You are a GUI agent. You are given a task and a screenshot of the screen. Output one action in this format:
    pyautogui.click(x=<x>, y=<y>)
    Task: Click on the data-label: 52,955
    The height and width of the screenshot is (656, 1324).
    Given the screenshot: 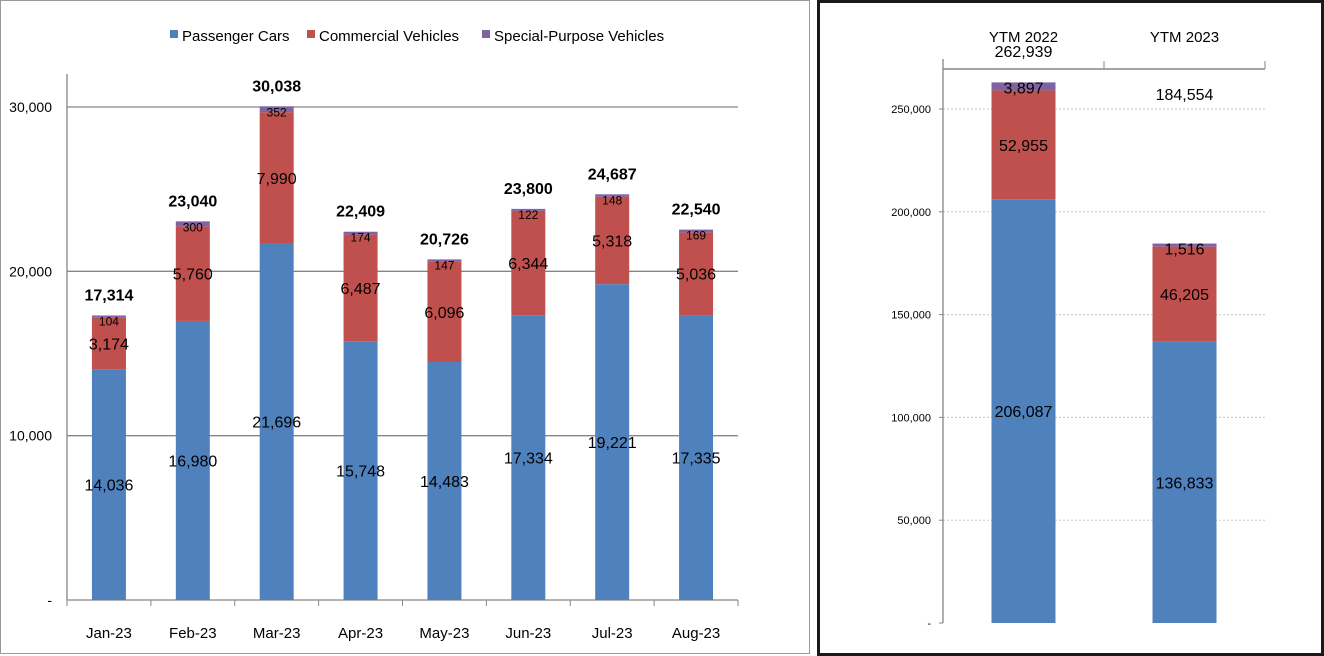 What is the action you would take?
    pyautogui.click(x=1023, y=146)
    